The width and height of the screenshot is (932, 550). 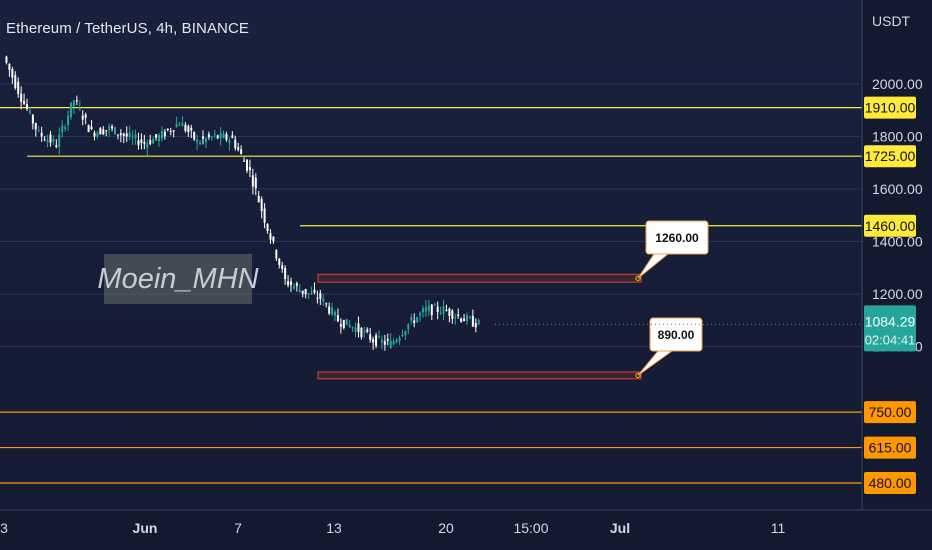 I want to click on y-tick-label: 1600.00, so click(x=897, y=189).